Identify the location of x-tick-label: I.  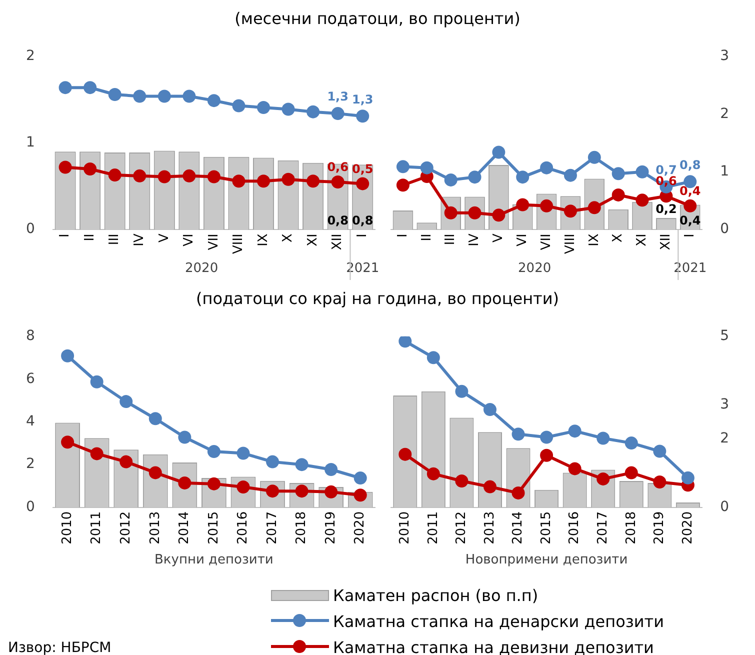
(690, 236).